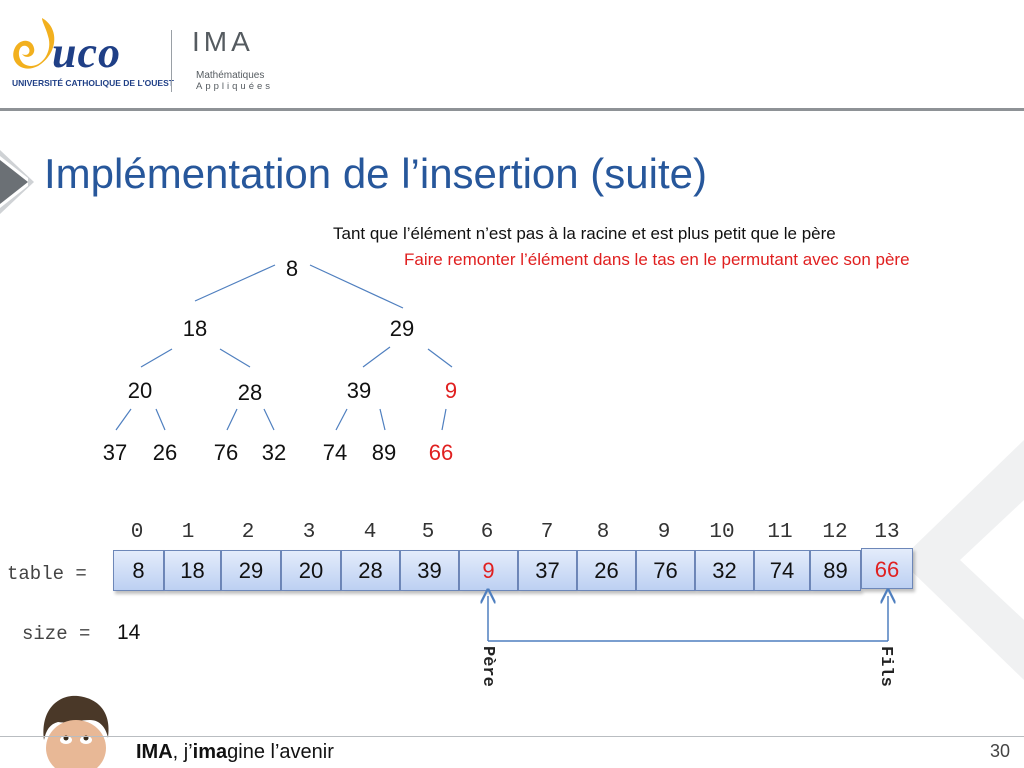 The image size is (1024, 768). I want to click on uco-subtitle: UNIVERSITÉ CATHOLIQUE DE L'OUEST, so click(93, 83).